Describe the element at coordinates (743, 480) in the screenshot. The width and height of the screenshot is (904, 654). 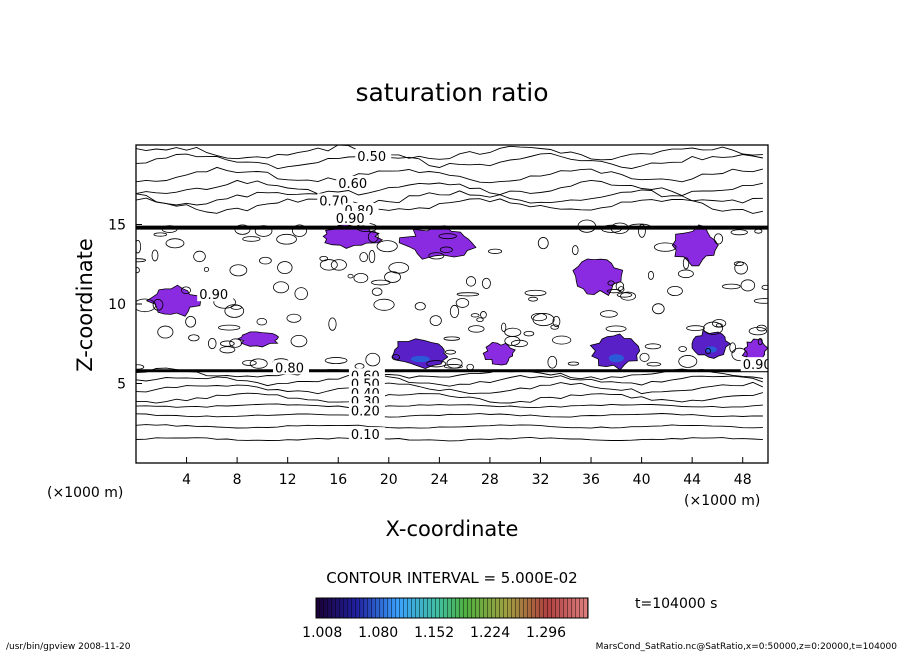
I see `x-tick-label: 48` at that location.